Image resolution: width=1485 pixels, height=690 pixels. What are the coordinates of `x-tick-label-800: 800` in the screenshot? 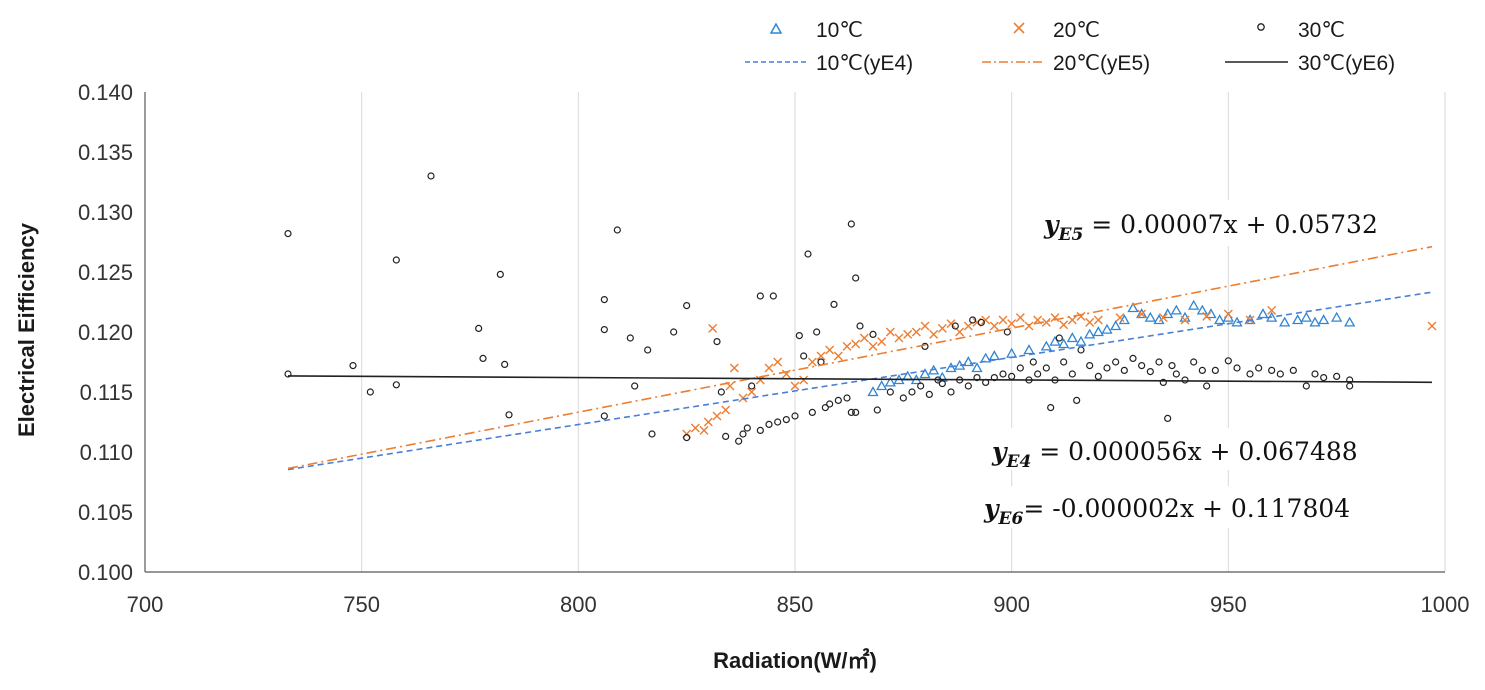 It's located at (578, 604).